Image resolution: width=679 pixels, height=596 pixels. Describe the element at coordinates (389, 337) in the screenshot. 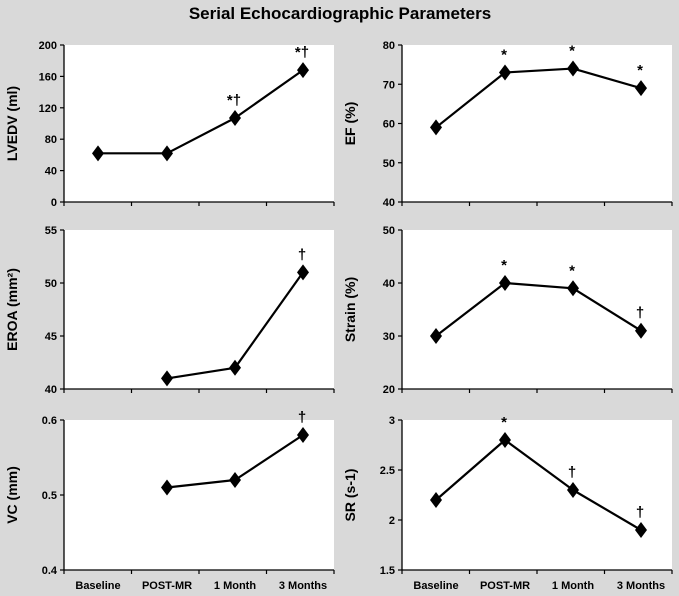

I see `y-tick-label: 30` at that location.